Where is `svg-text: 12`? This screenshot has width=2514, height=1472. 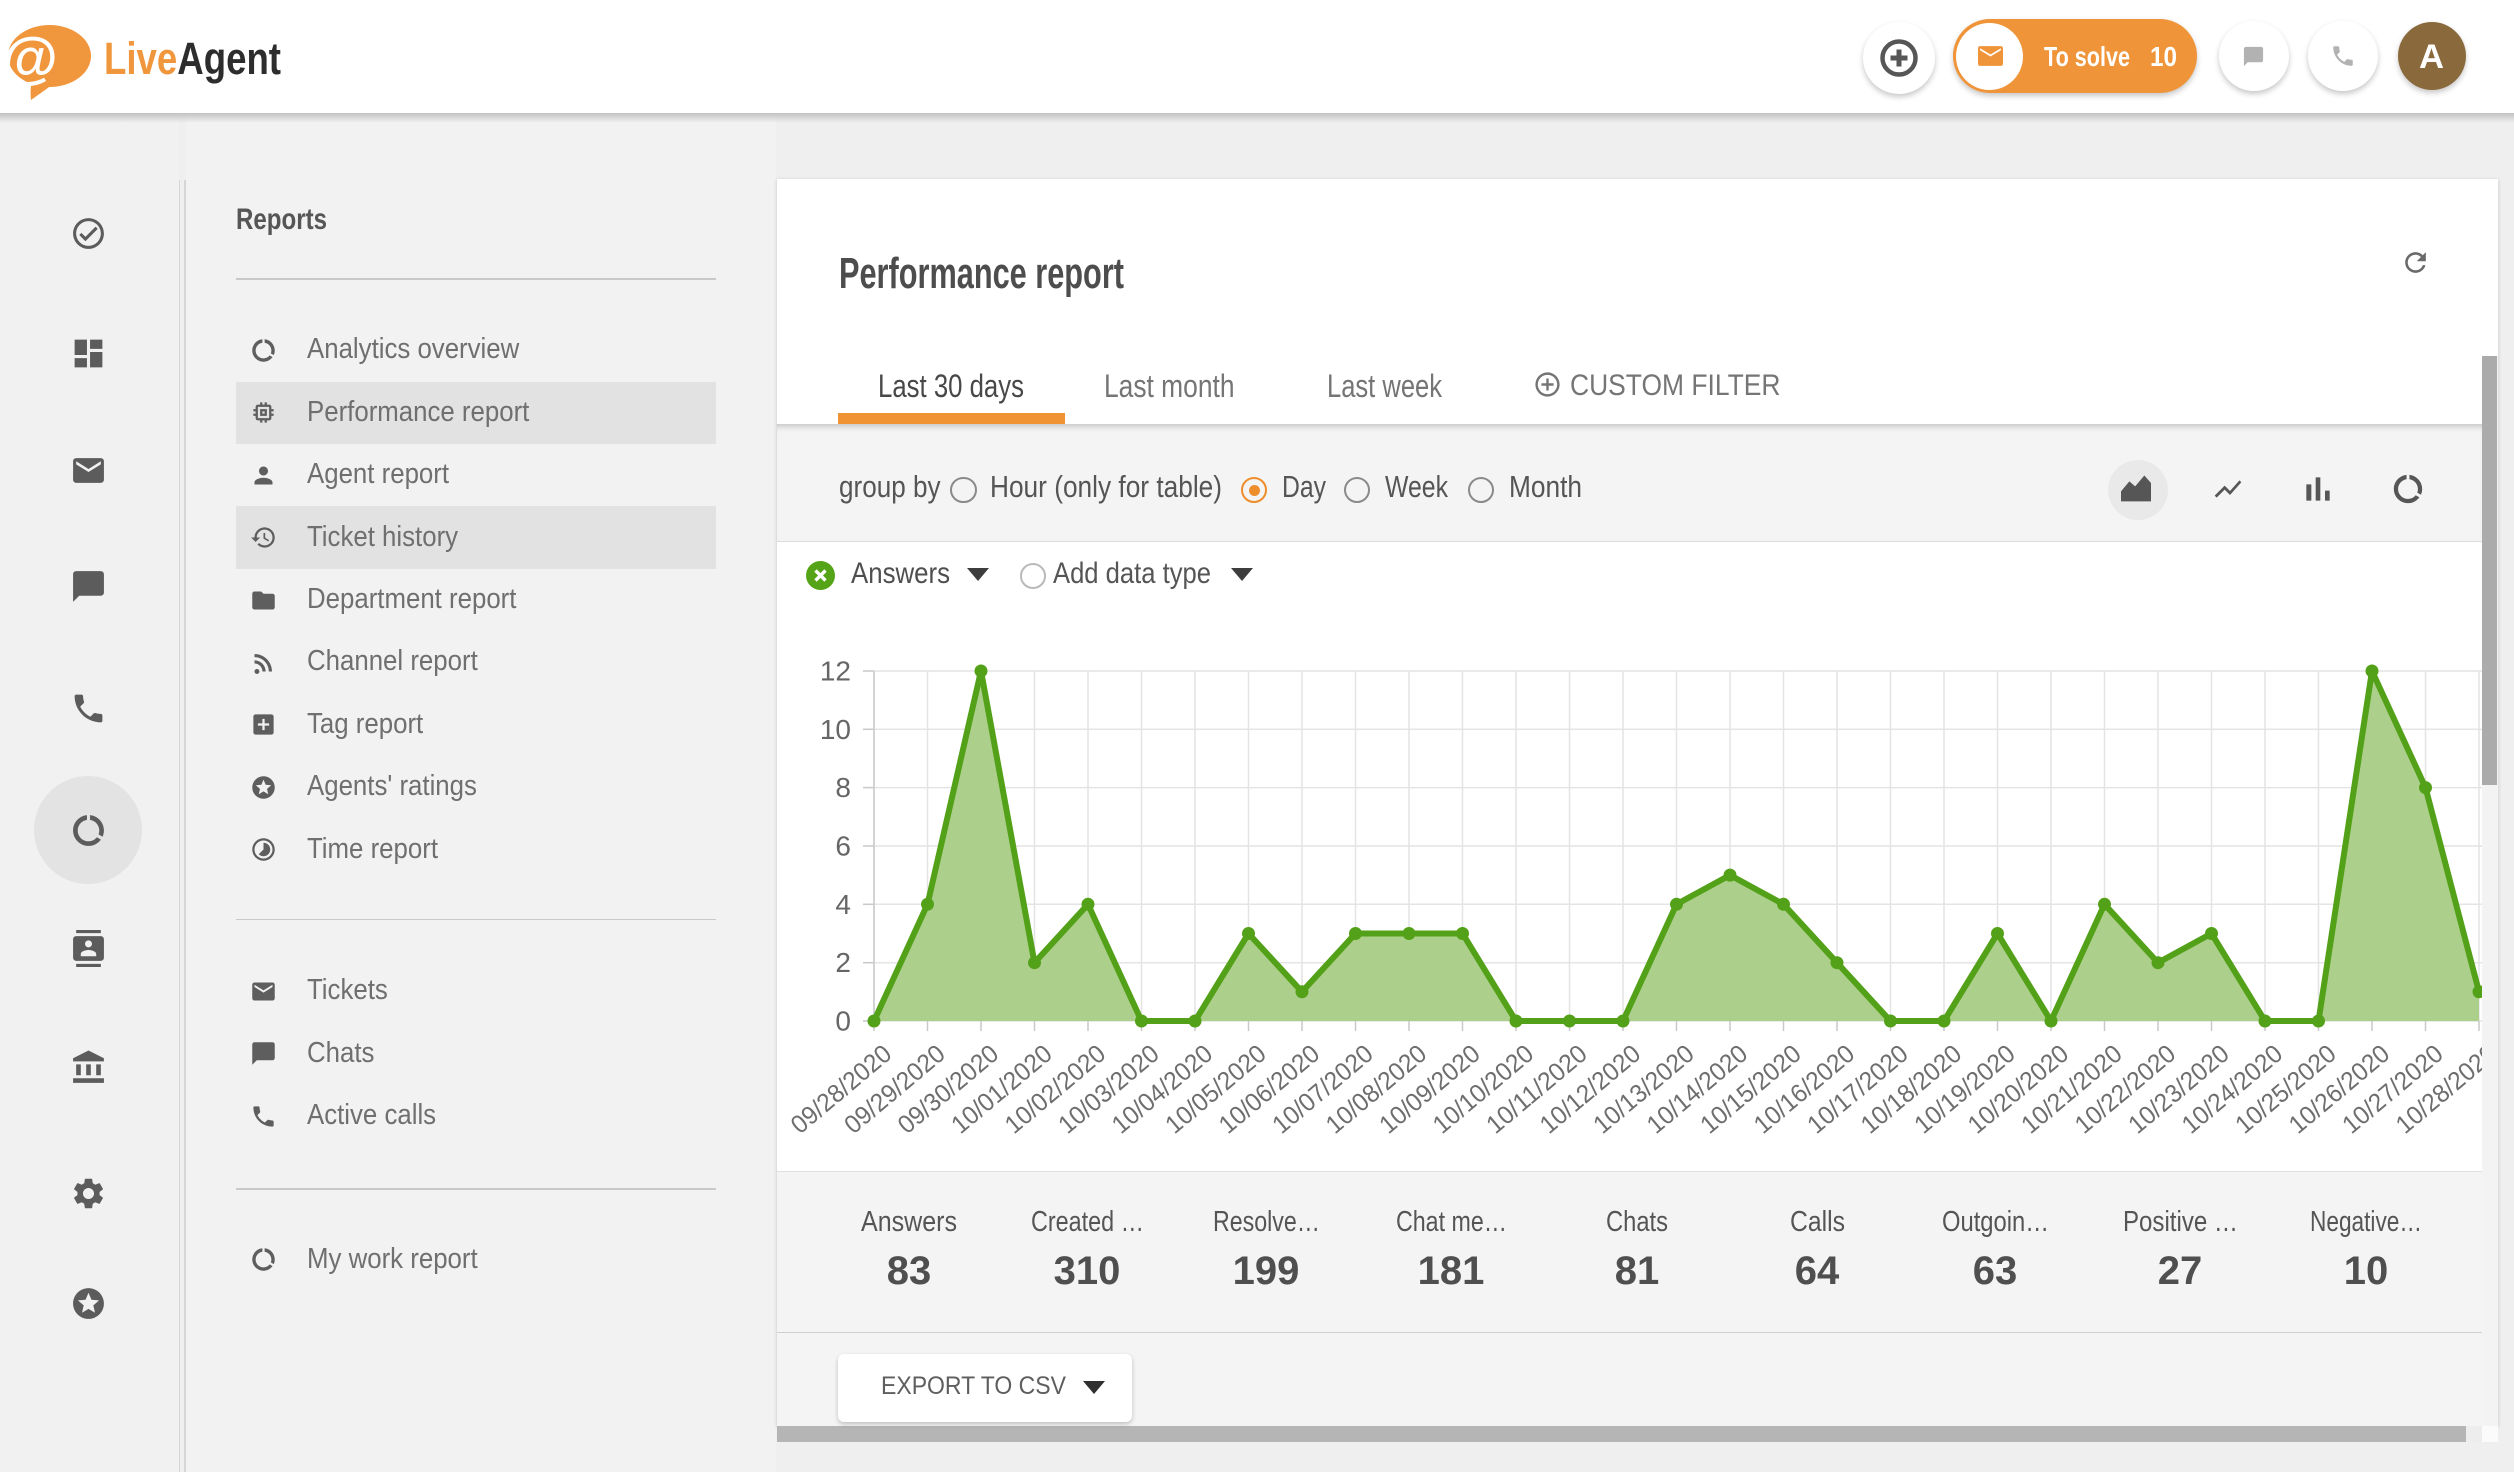
svg-text: 12 is located at coordinates (835, 671).